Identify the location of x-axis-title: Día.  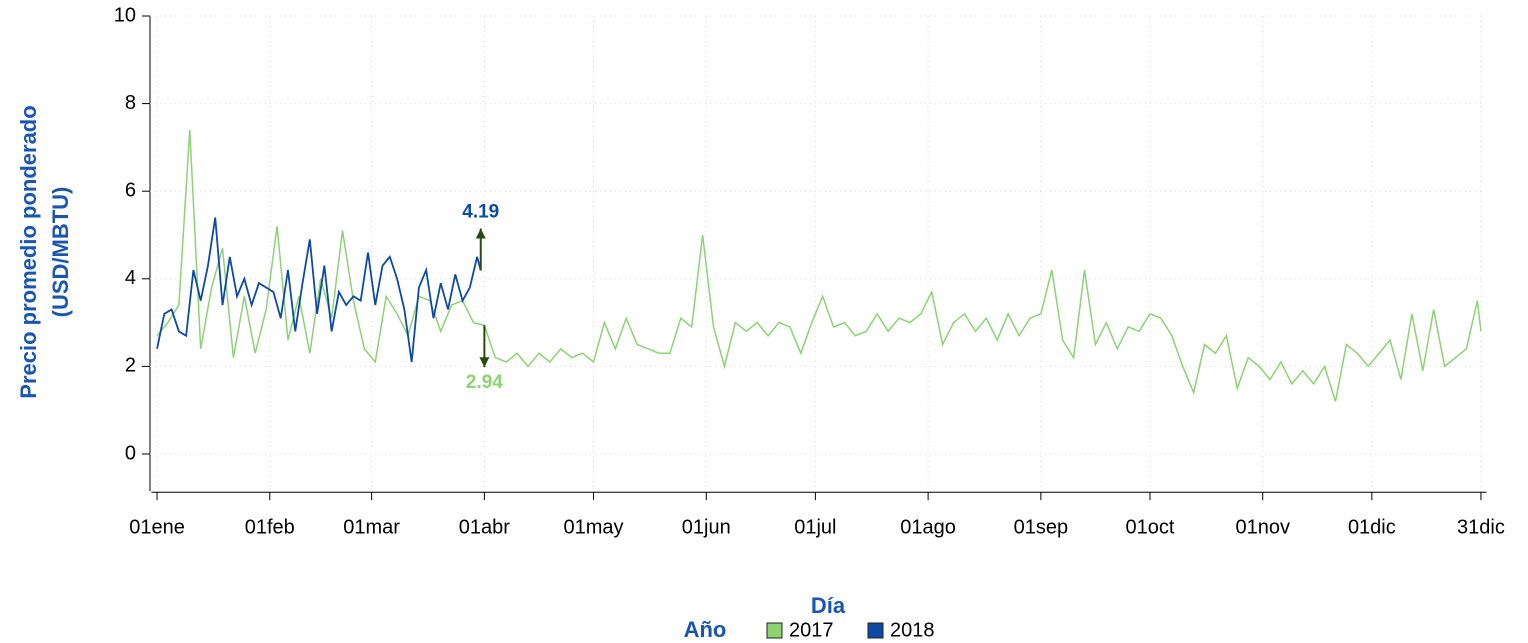
(828, 605).